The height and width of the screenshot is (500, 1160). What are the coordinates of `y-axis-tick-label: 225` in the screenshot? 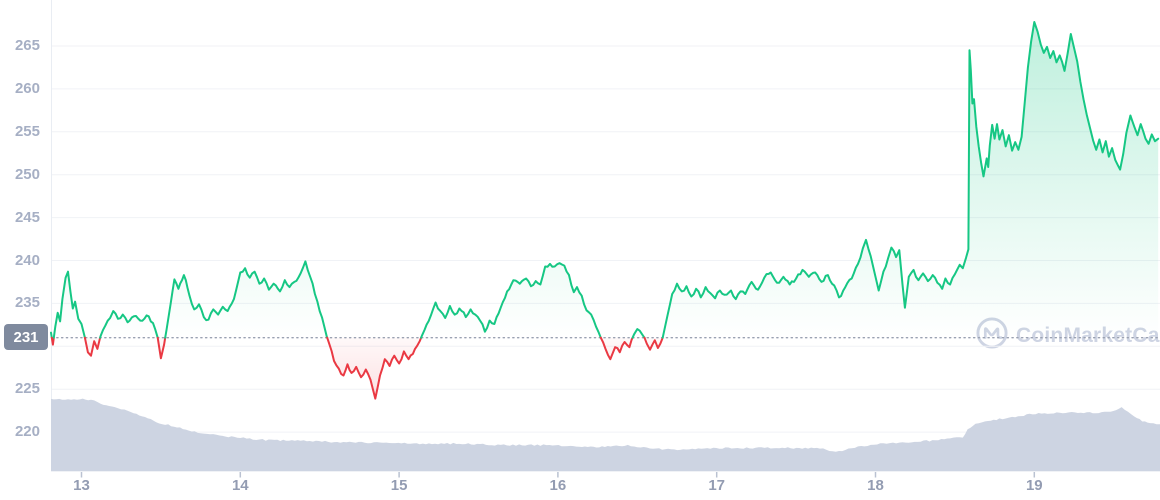 It's located at (27, 389).